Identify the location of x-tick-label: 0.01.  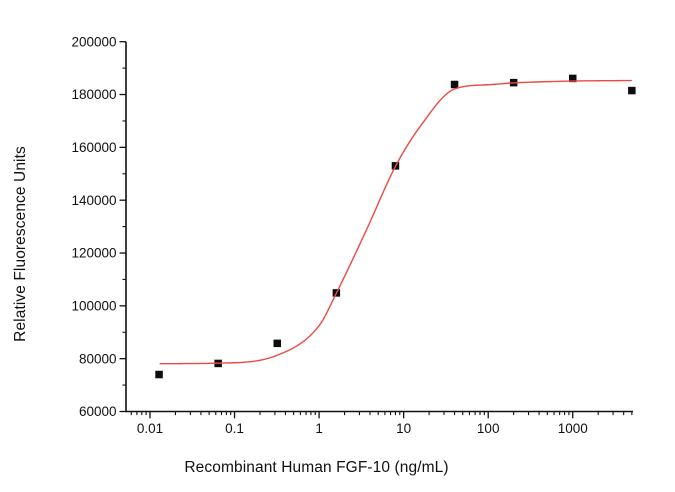
(150, 428).